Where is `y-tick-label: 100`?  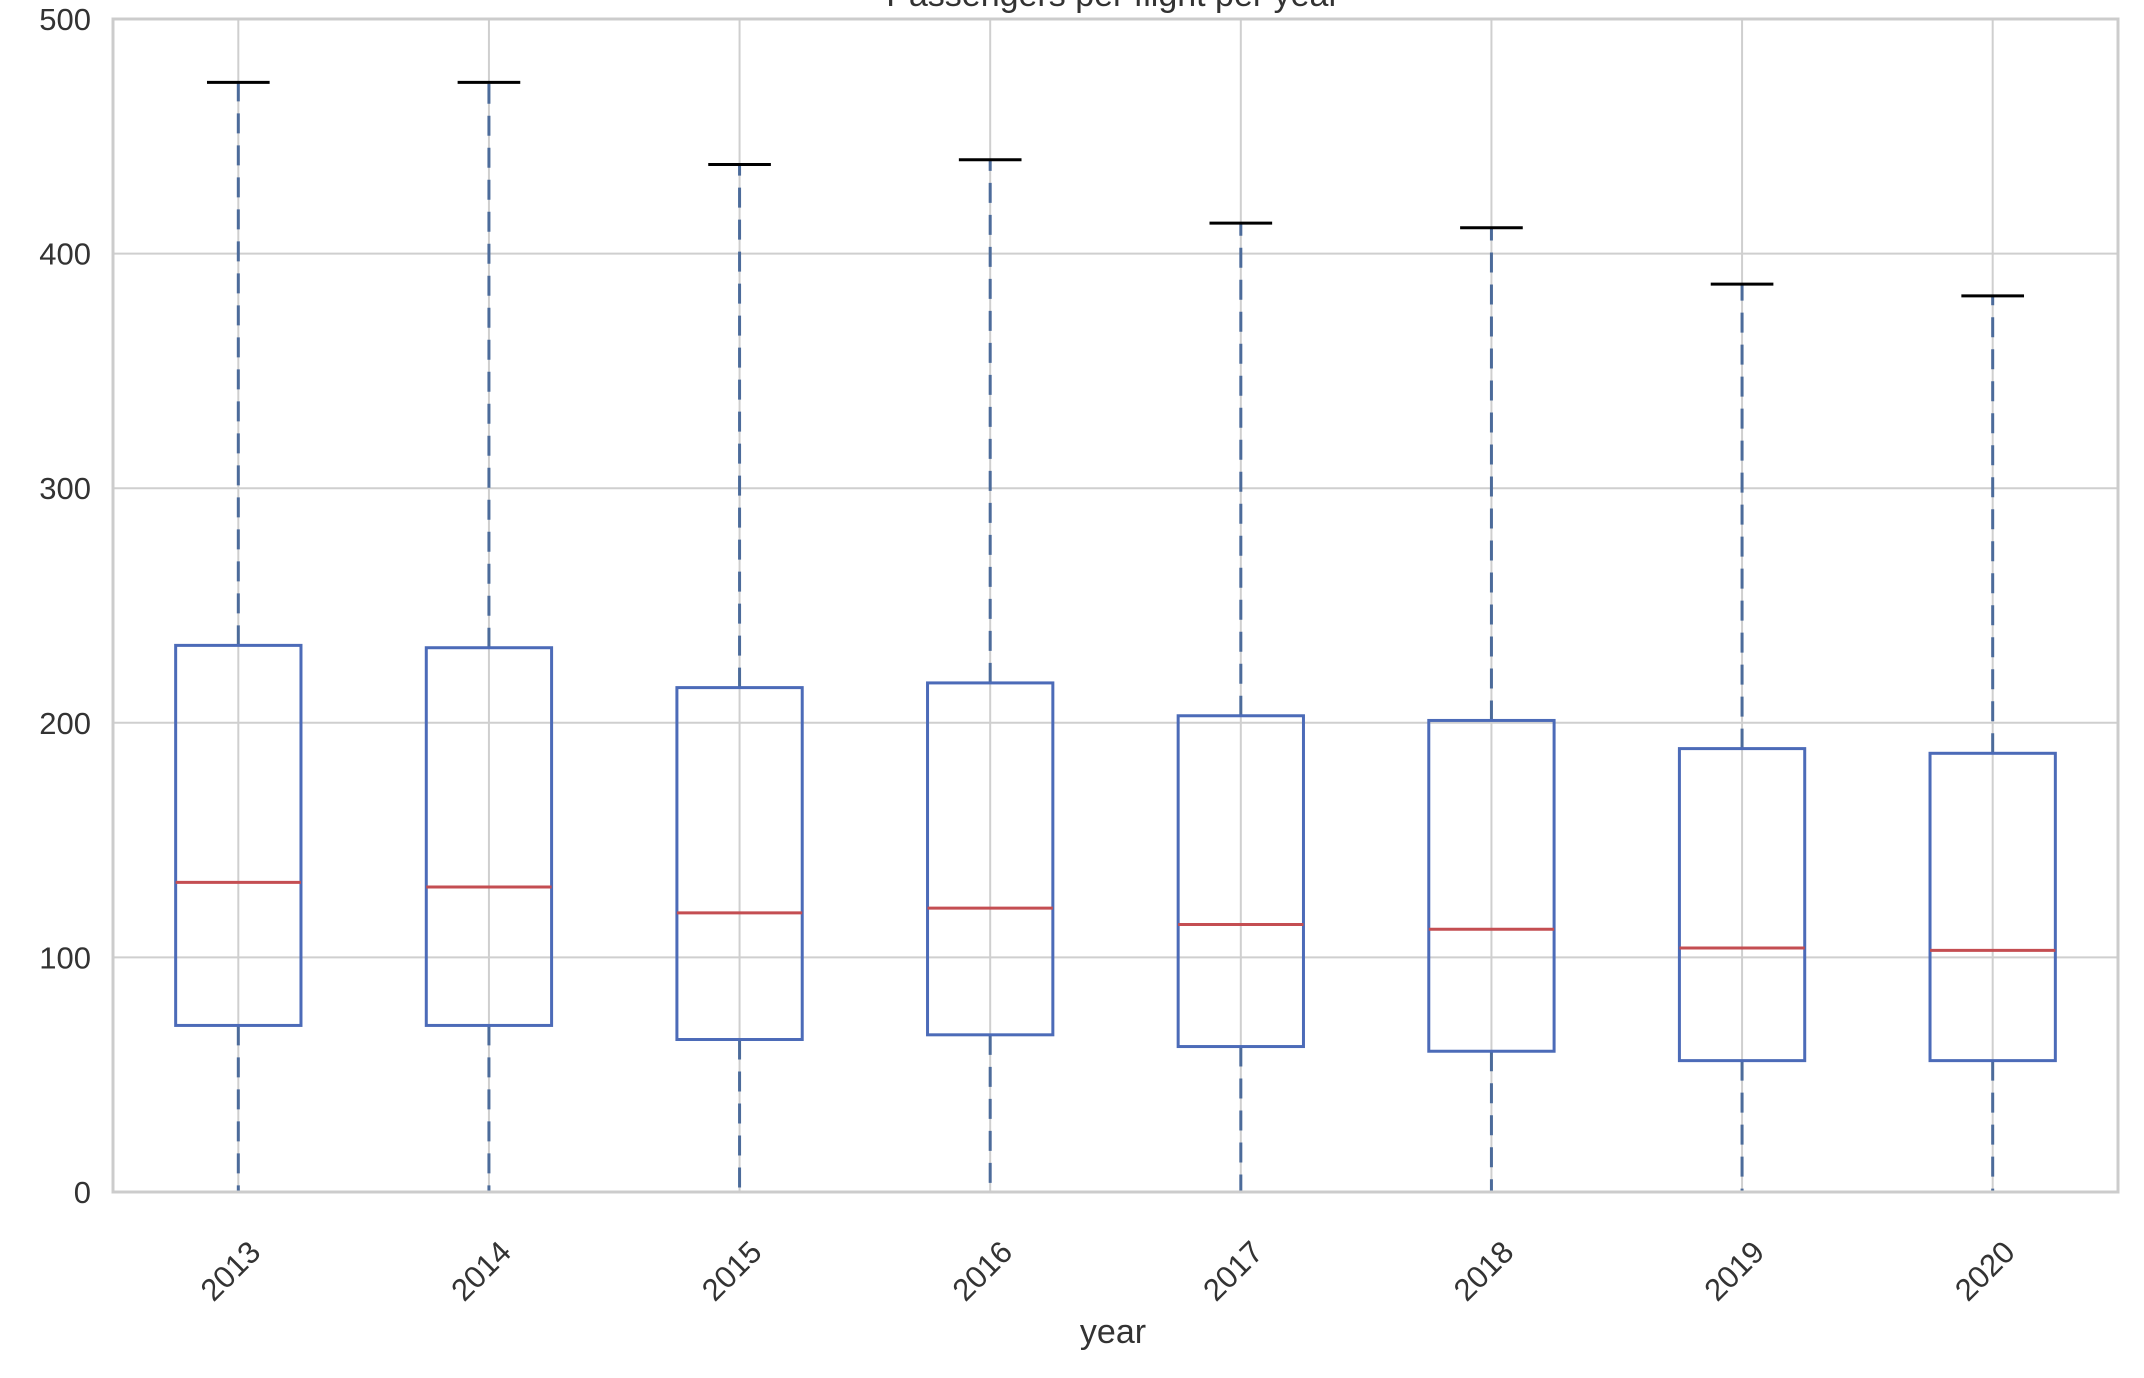 y-tick-label: 100 is located at coordinates (65, 957).